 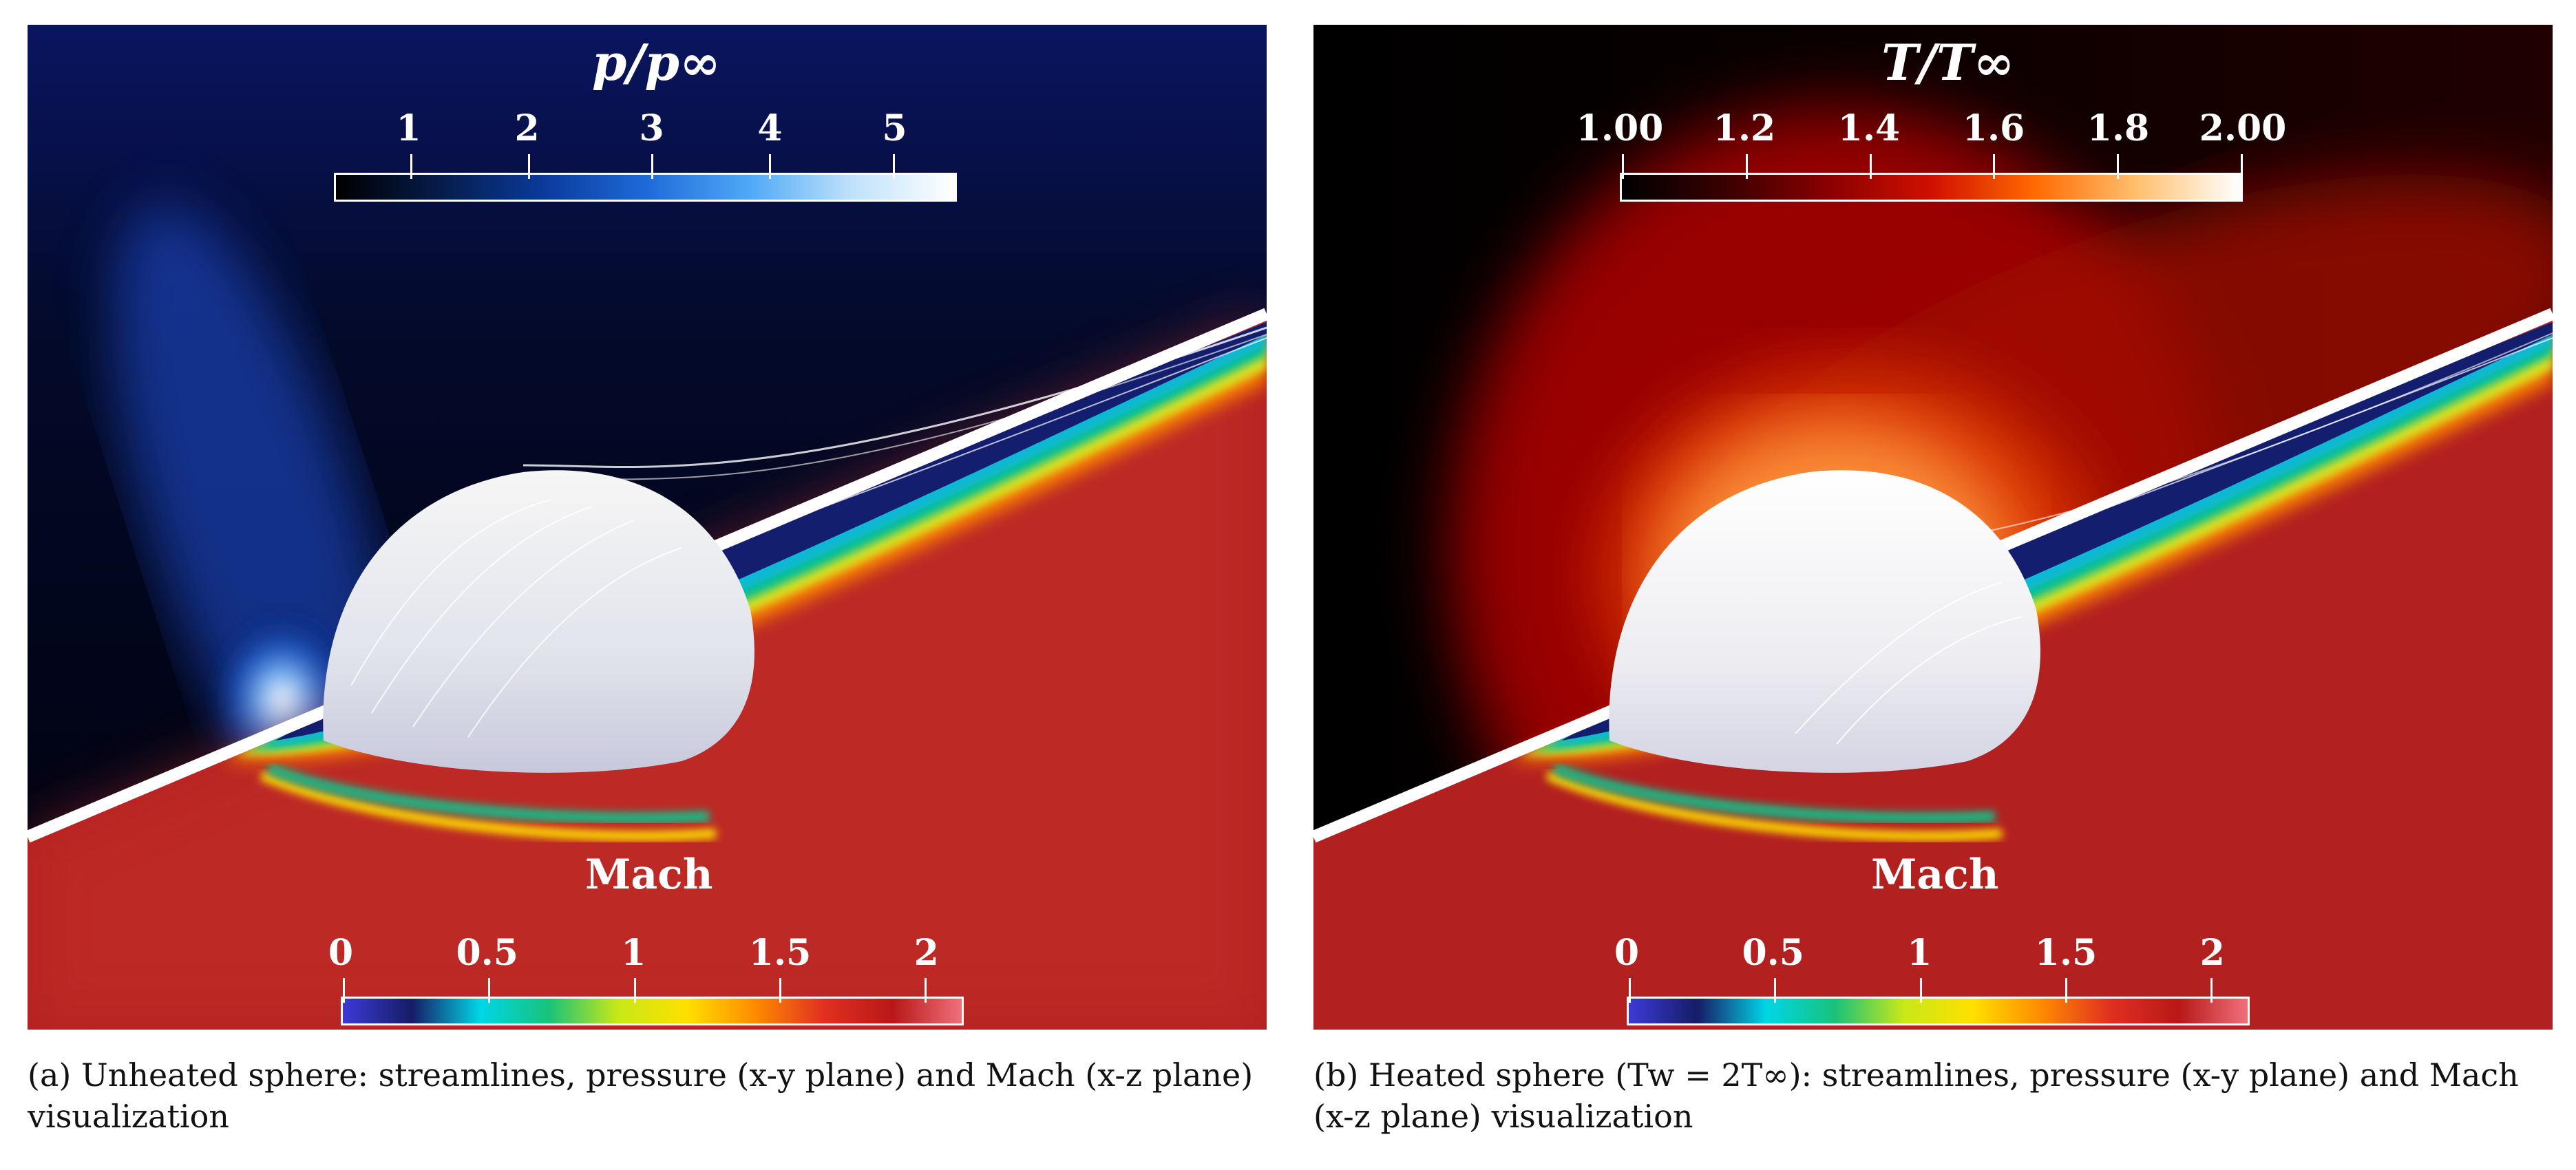 What do you see at coordinates (1935, 875) in the screenshot?
I see `mach-colorbar-title-b: Mach` at bounding box center [1935, 875].